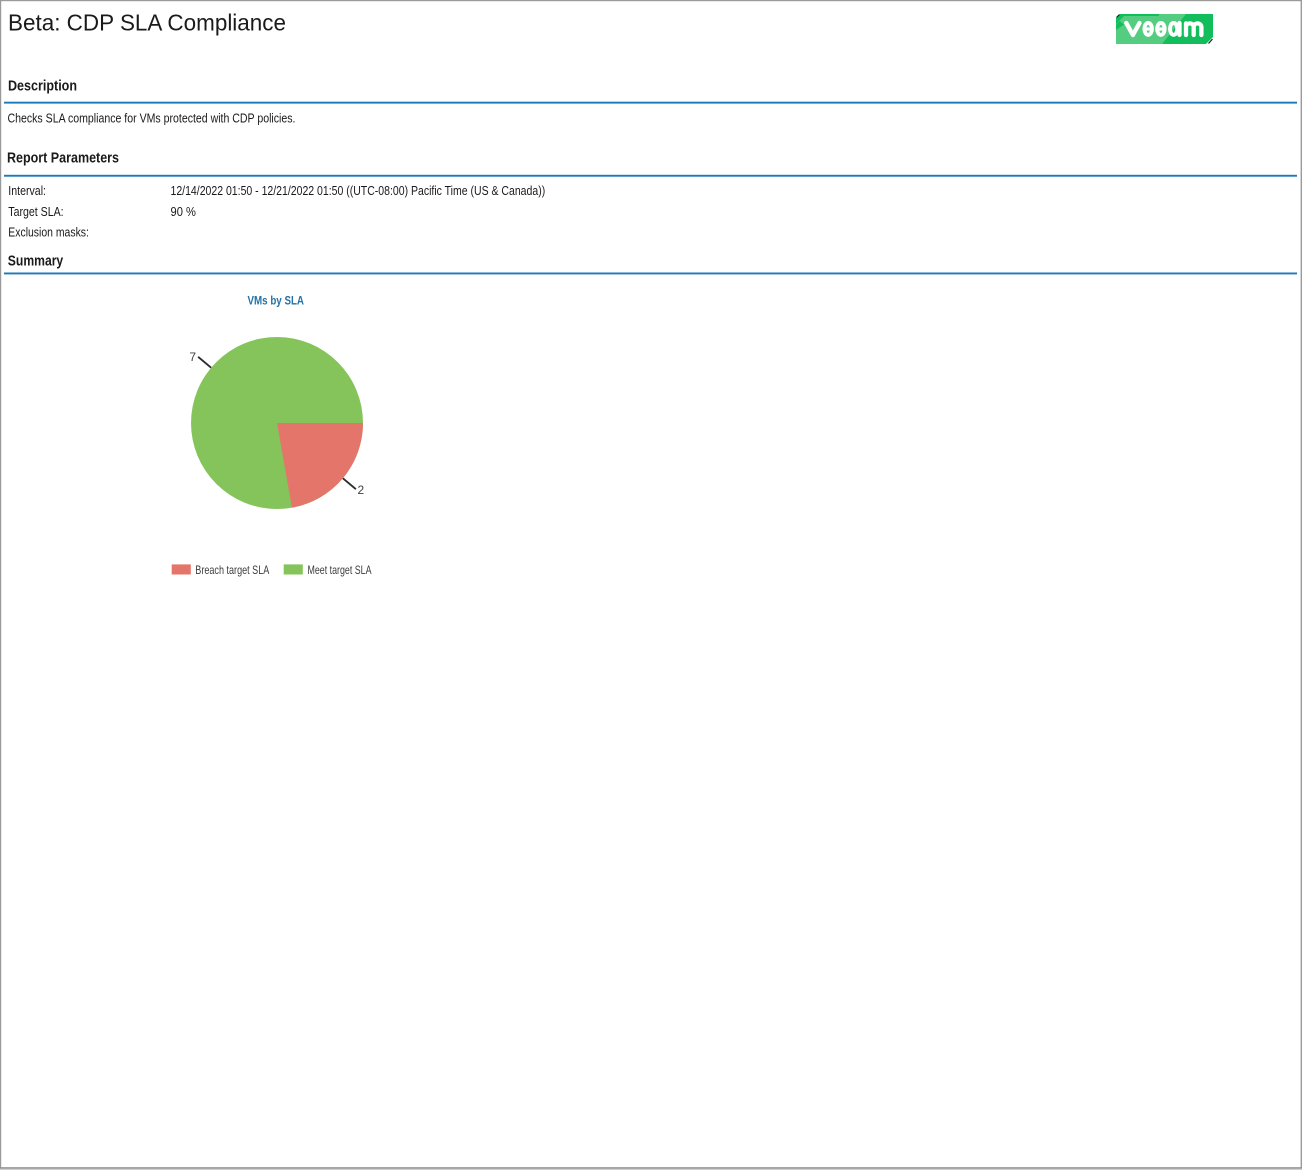  I want to click on svg-text: VMs by SLA, so click(276, 301).